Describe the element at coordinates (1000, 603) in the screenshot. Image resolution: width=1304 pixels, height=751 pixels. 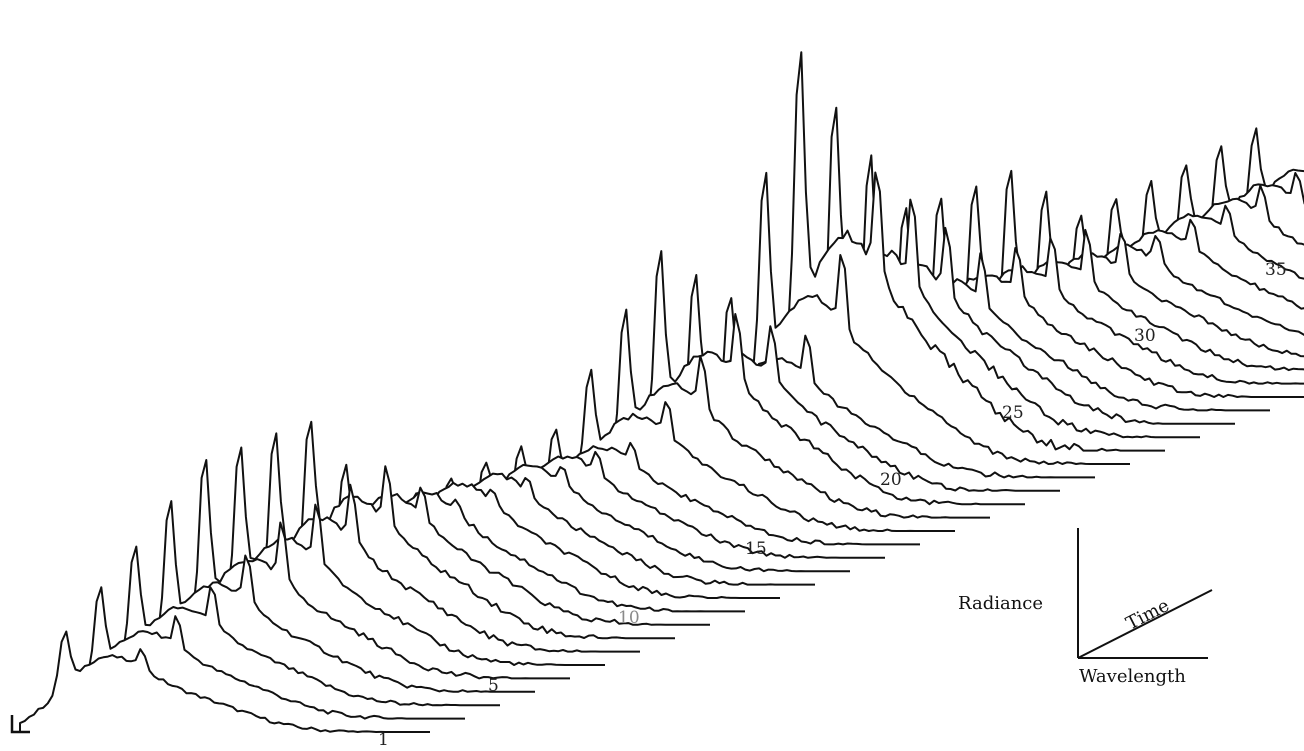
I see `axis-key-radiance-label: Radiance` at that location.